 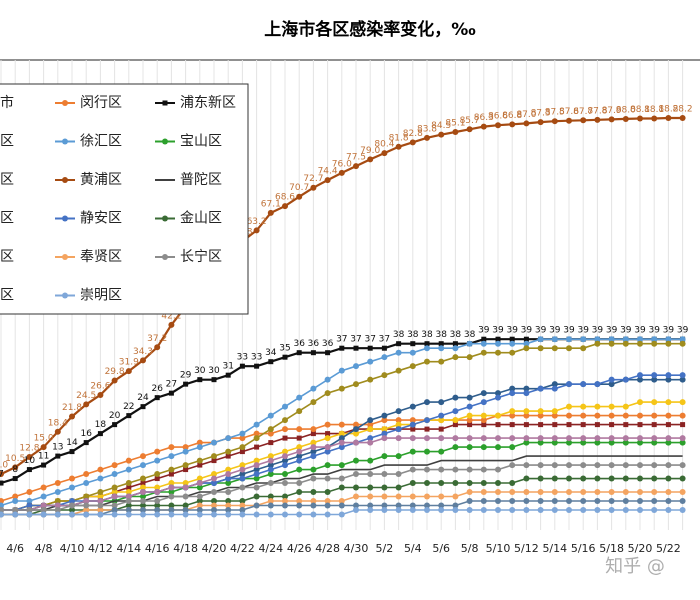 What do you see at coordinates (668, 548) in the screenshot?
I see `x-tick-label: 5/22` at bounding box center [668, 548].